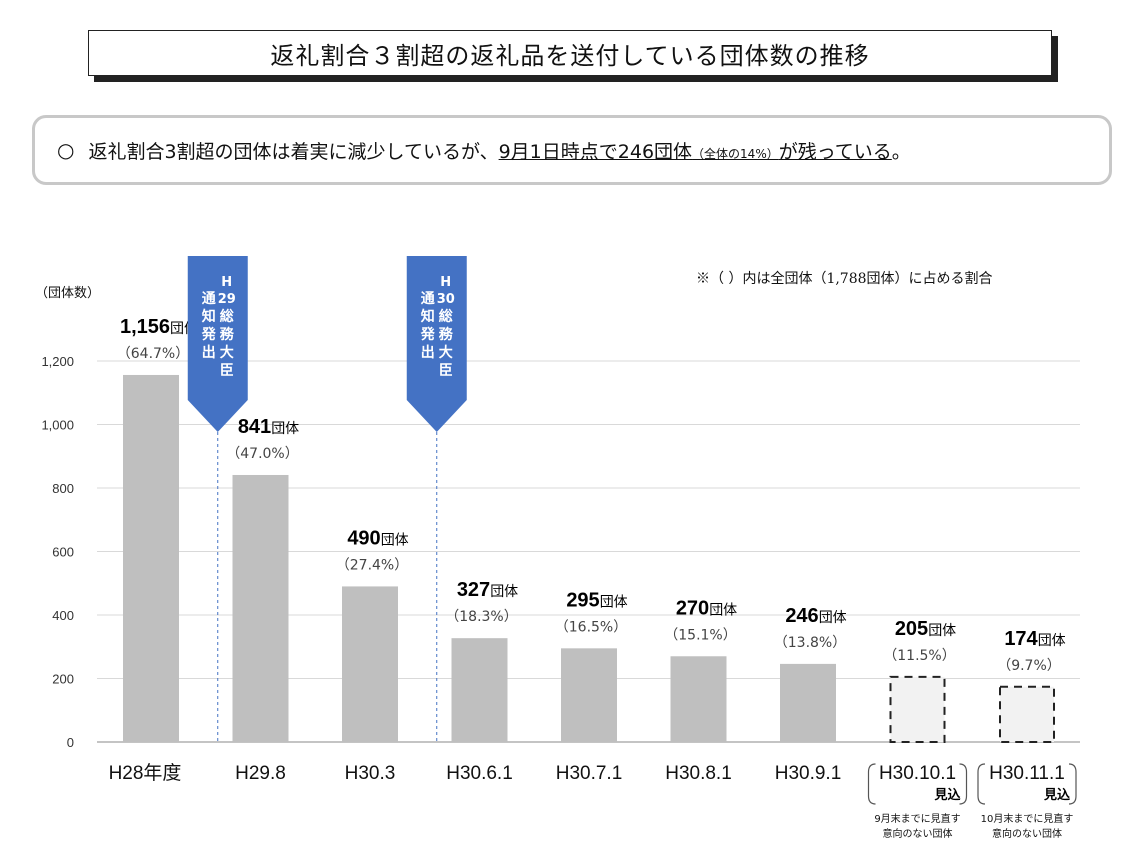 The image size is (1135, 855). Describe the element at coordinates (68, 293) in the screenshot. I see `y-axis-unit-label: （団体数）` at that location.